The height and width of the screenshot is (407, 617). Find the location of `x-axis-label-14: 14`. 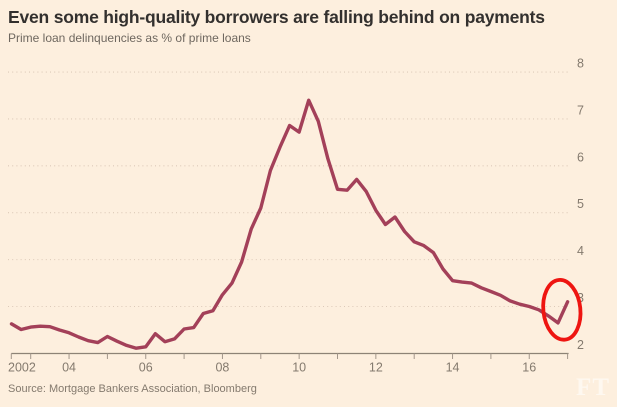

x-axis-label-14: 14 is located at coordinates (453, 368).